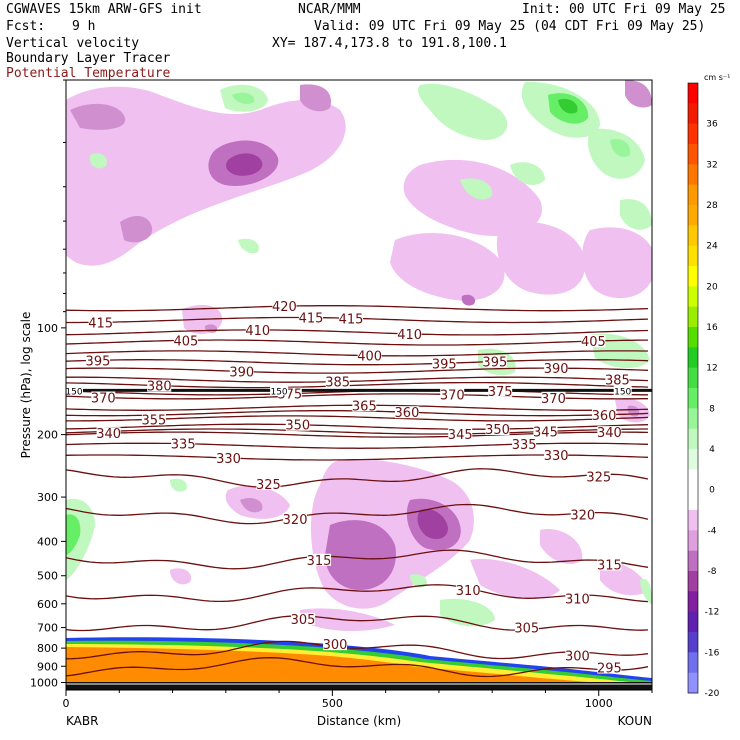  I want to click on theta-label: 375, so click(500, 392).